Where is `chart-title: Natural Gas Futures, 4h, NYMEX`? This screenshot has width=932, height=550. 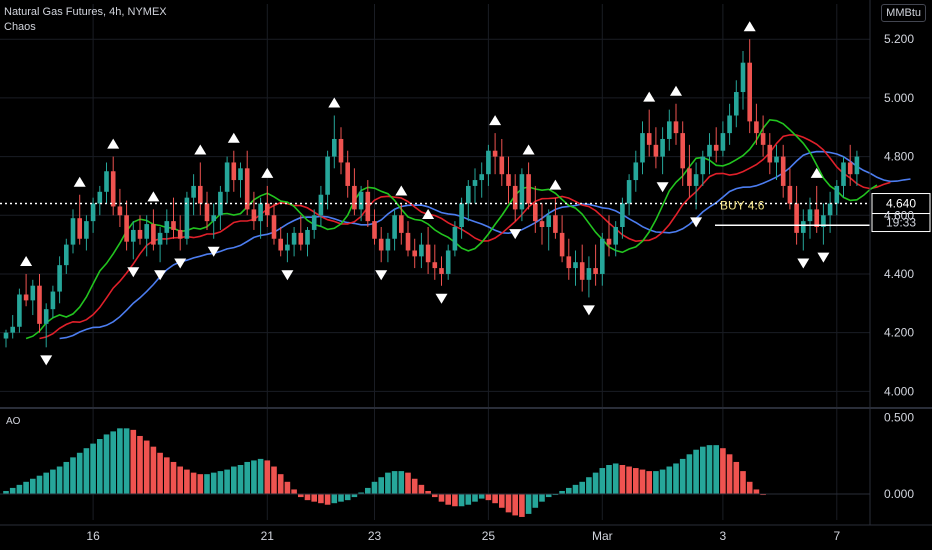 chart-title: Natural Gas Futures, 4h, NYMEX is located at coordinates (85, 12).